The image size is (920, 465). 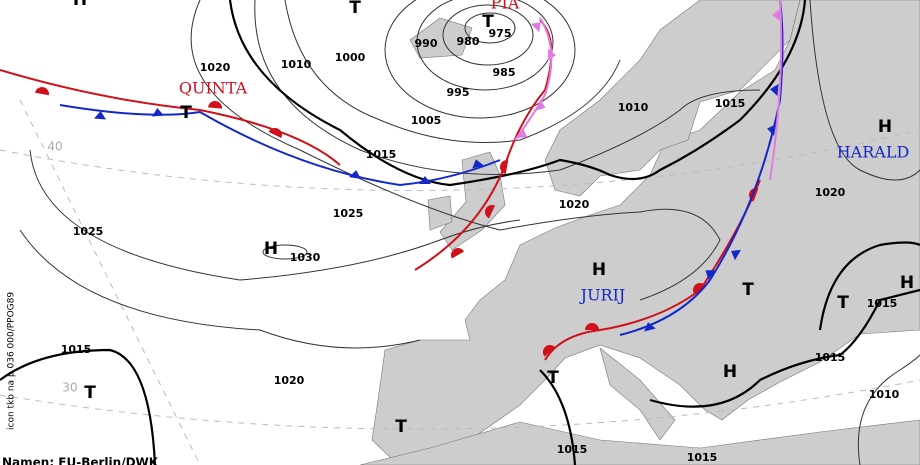 I want to click on latitude-label: 40, so click(x=54, y=147).